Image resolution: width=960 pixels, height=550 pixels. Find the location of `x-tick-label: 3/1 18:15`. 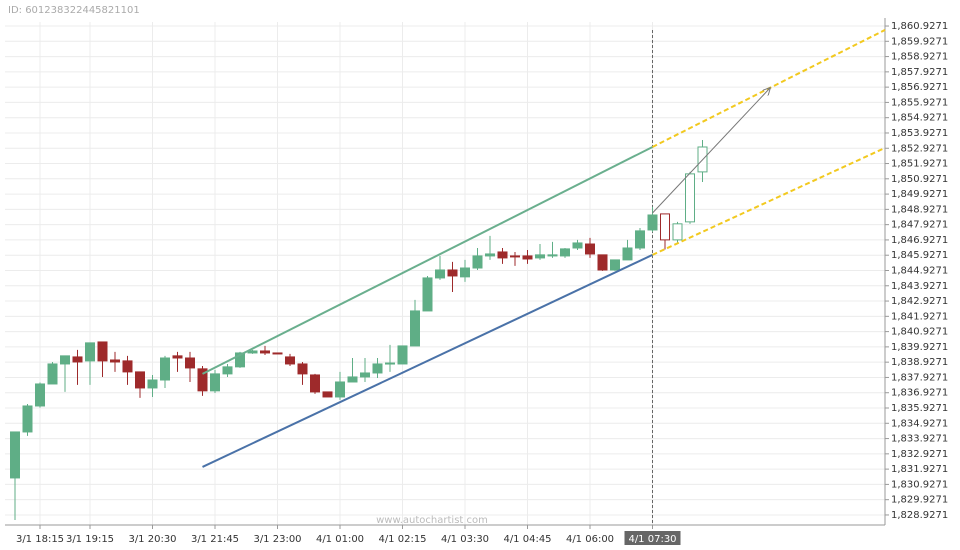

x-tick-label: 3/1 18:15 is located at coordinates (40, 539).